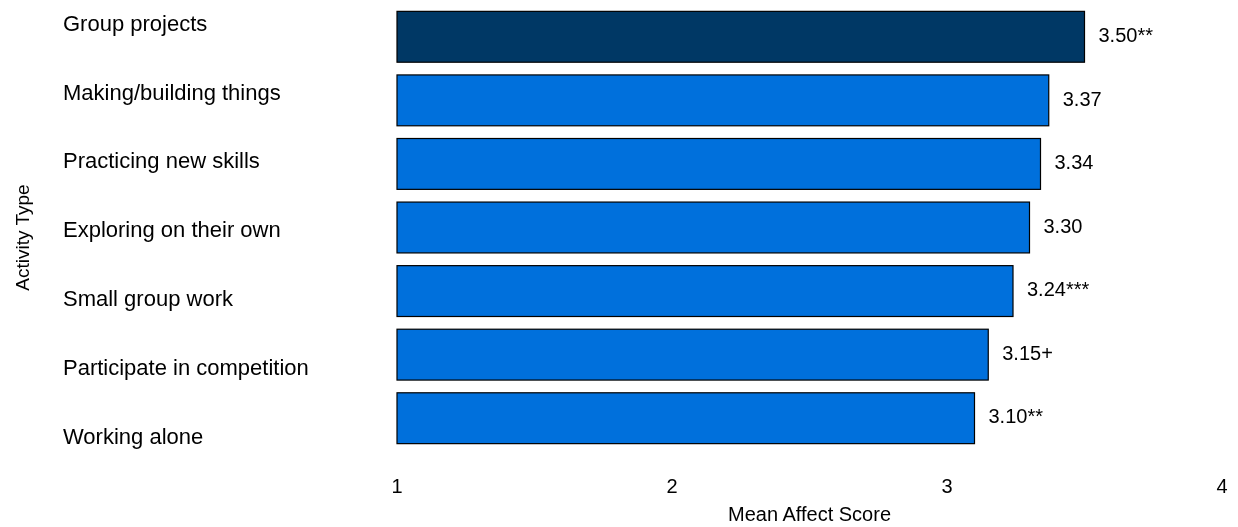  Describe the element at coordinates (809, 514) in the screenshot. I see `x-axis-title: Mean Affect Score` at that location.